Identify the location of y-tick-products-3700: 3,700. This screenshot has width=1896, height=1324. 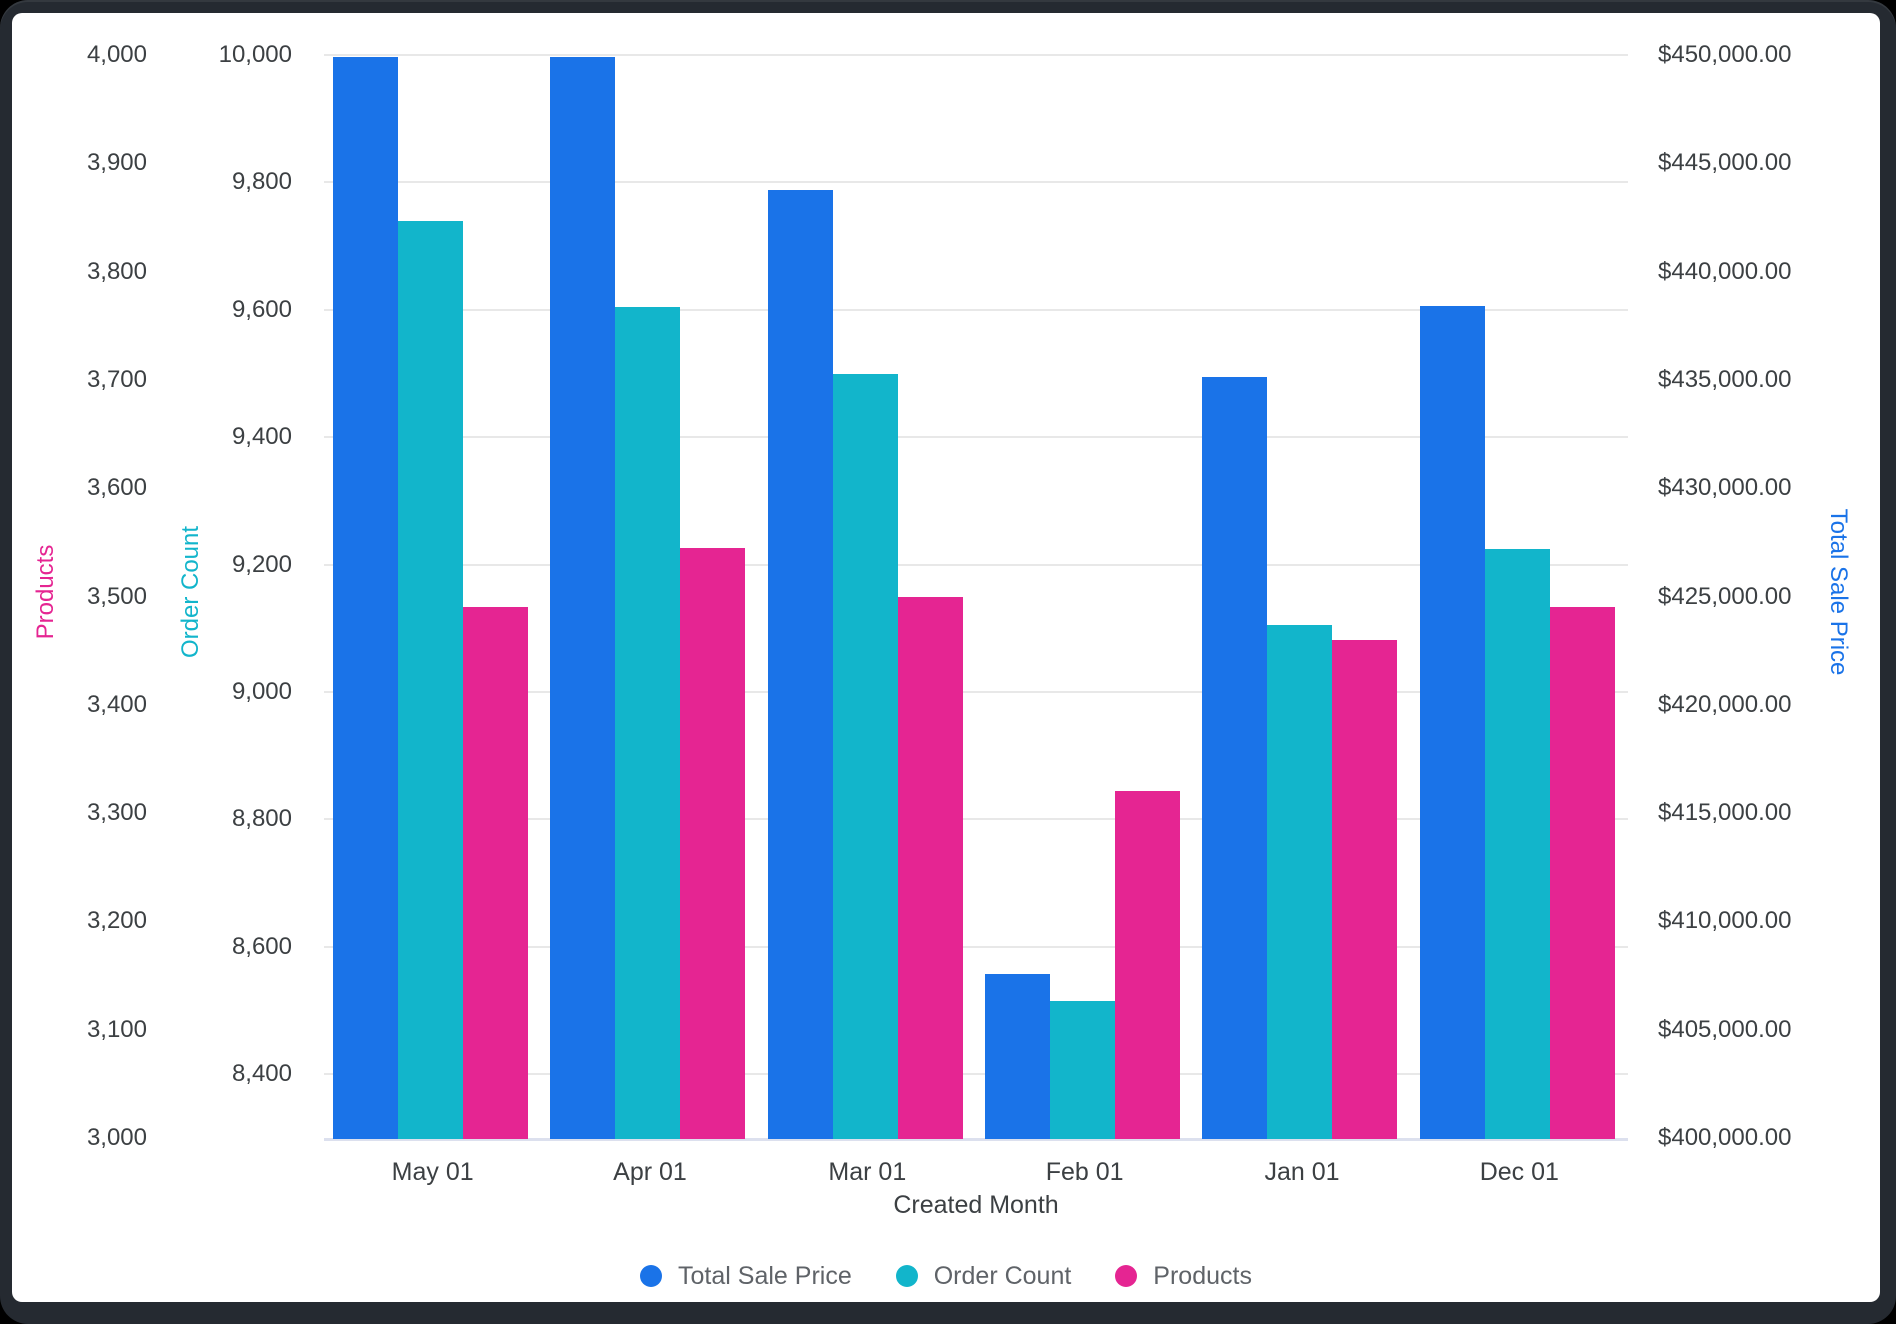
(116, 379).